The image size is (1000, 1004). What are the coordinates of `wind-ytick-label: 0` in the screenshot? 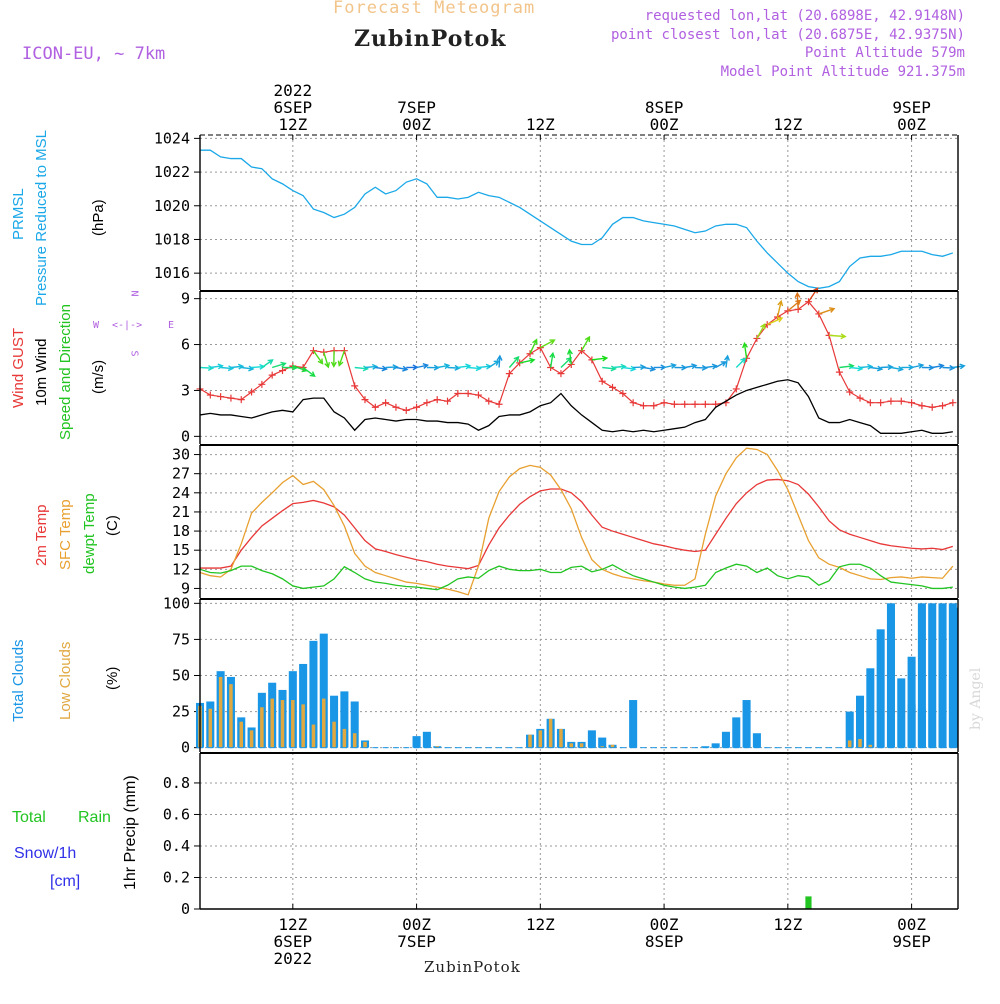 It's located at (185, 436).